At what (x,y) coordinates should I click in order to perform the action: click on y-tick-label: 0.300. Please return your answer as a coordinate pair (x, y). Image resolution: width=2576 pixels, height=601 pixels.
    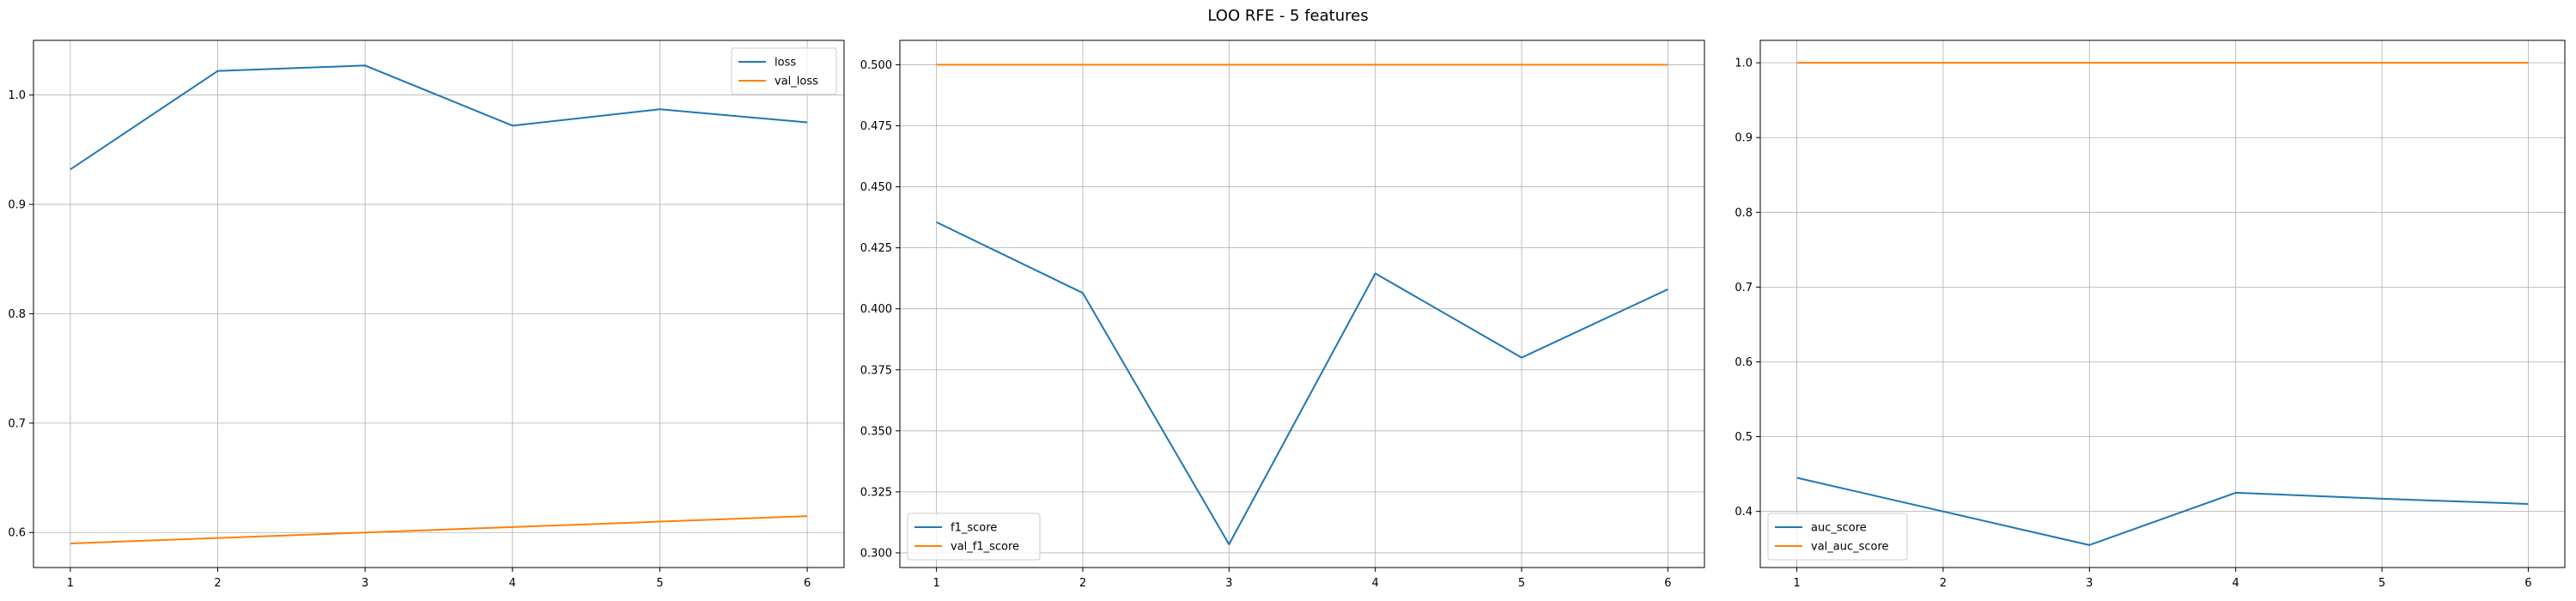
    Looking at the image, I should click on (876, 553).